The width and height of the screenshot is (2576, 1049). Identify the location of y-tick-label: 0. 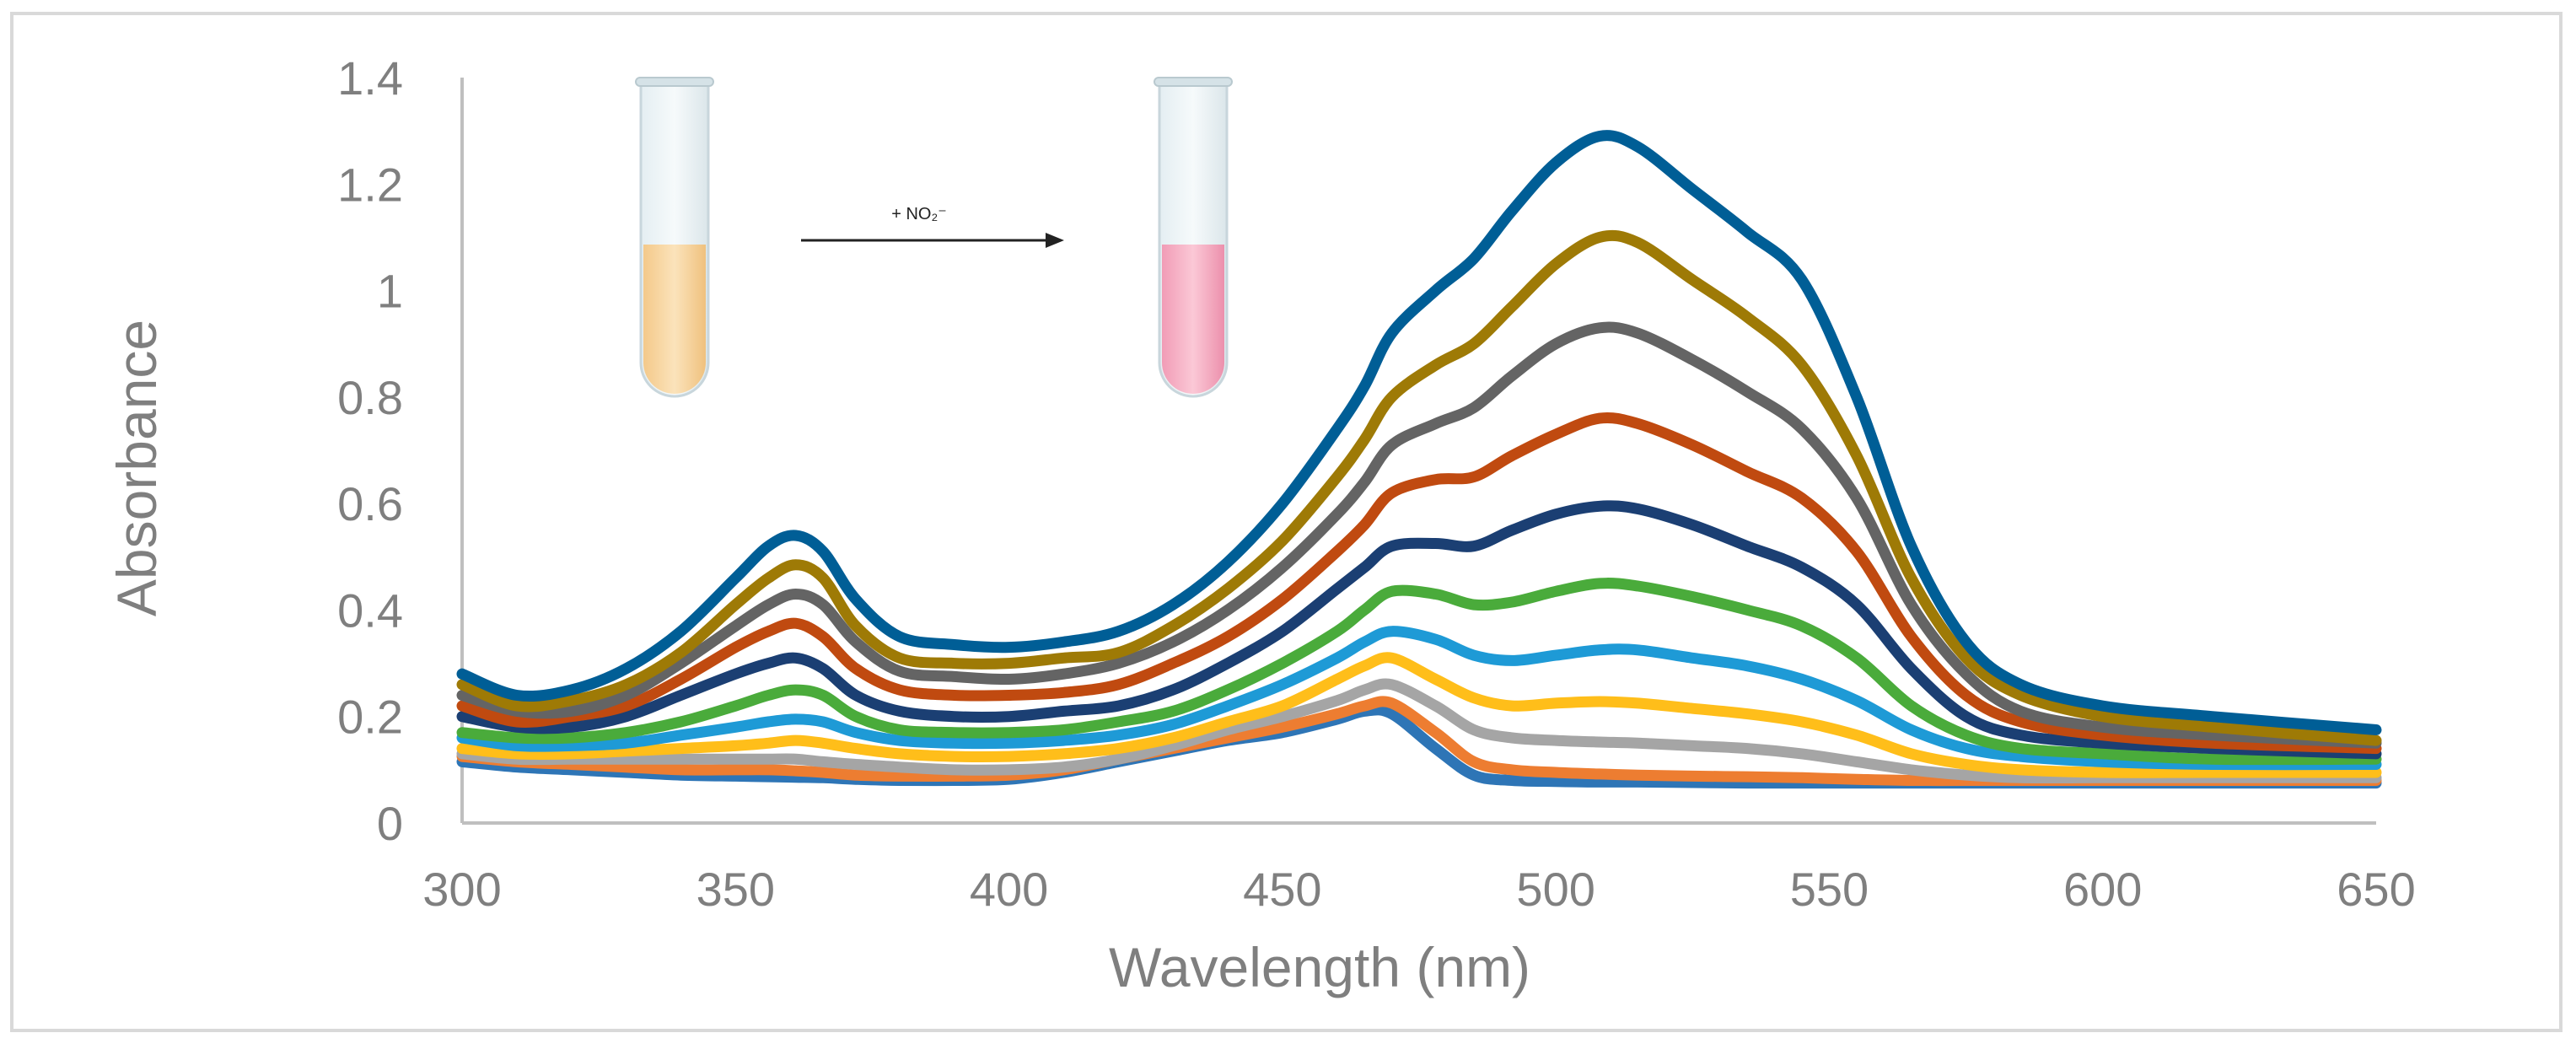
(390, 823).